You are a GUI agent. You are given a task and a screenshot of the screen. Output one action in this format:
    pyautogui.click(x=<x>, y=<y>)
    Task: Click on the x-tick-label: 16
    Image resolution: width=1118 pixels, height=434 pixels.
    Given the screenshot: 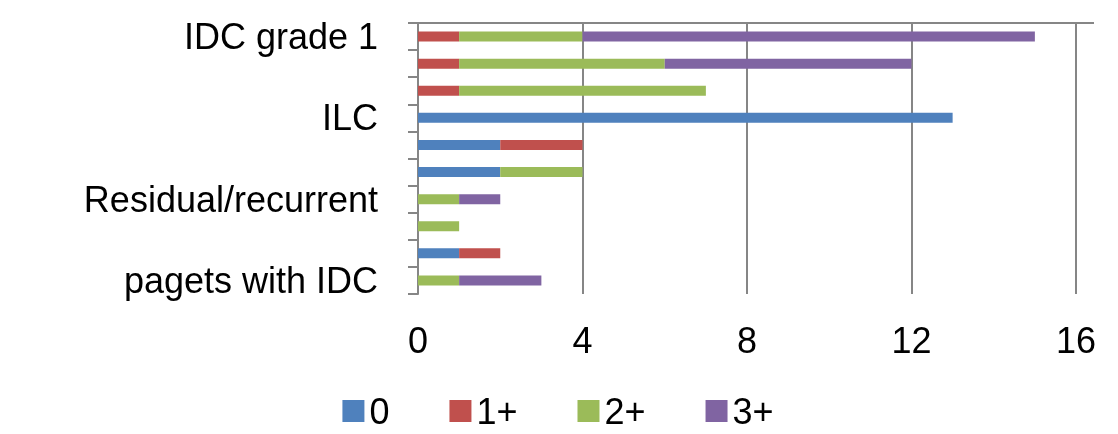 What is the action you would take?
    pyautogui.click(x=1076, y=340)
    